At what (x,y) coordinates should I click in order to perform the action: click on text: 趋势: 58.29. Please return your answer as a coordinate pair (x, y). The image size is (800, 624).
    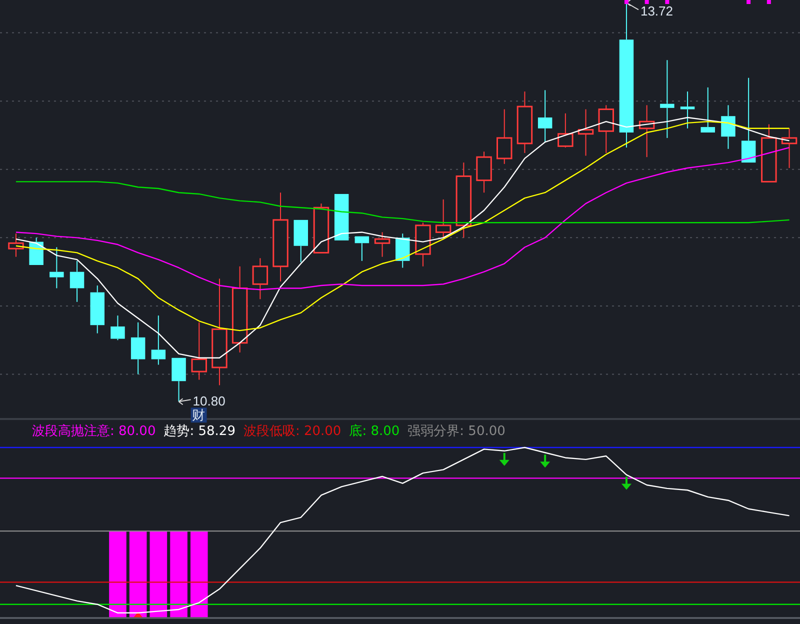
    Looking at the image, I should click on (200, 431).